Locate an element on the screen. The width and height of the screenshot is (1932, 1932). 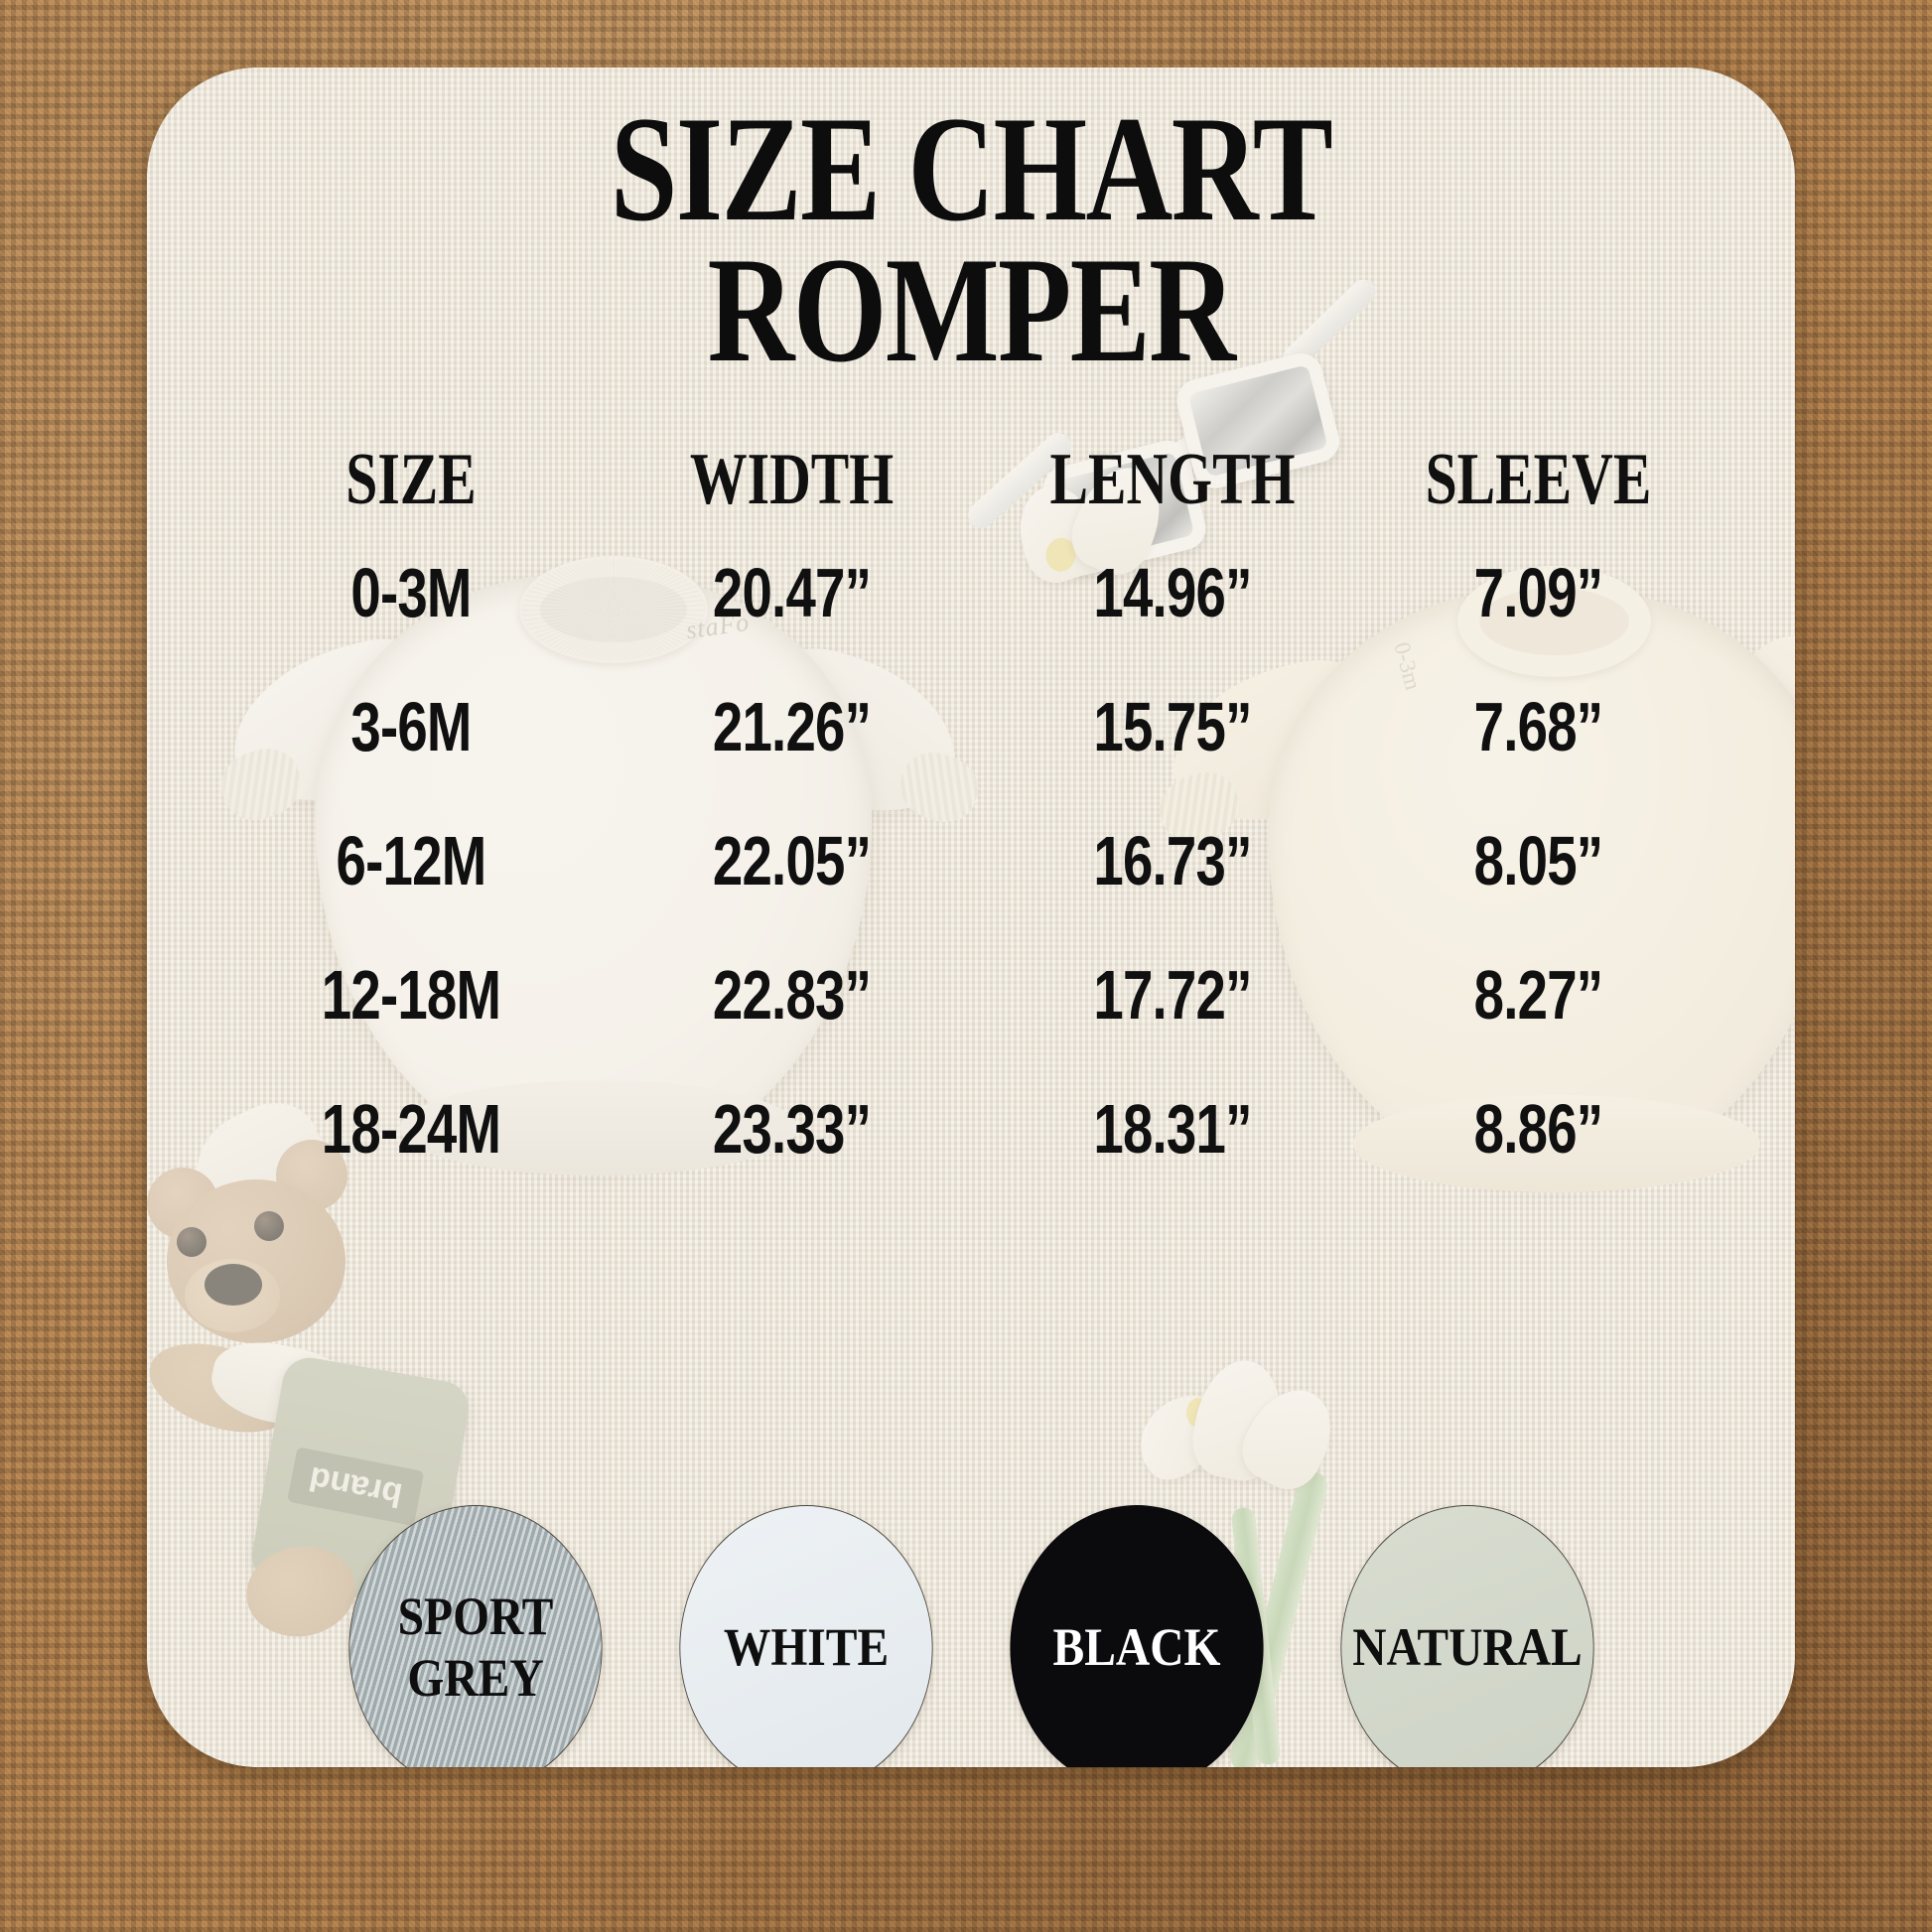
cell-width: 22.83” is located at coordinates (792, 995).